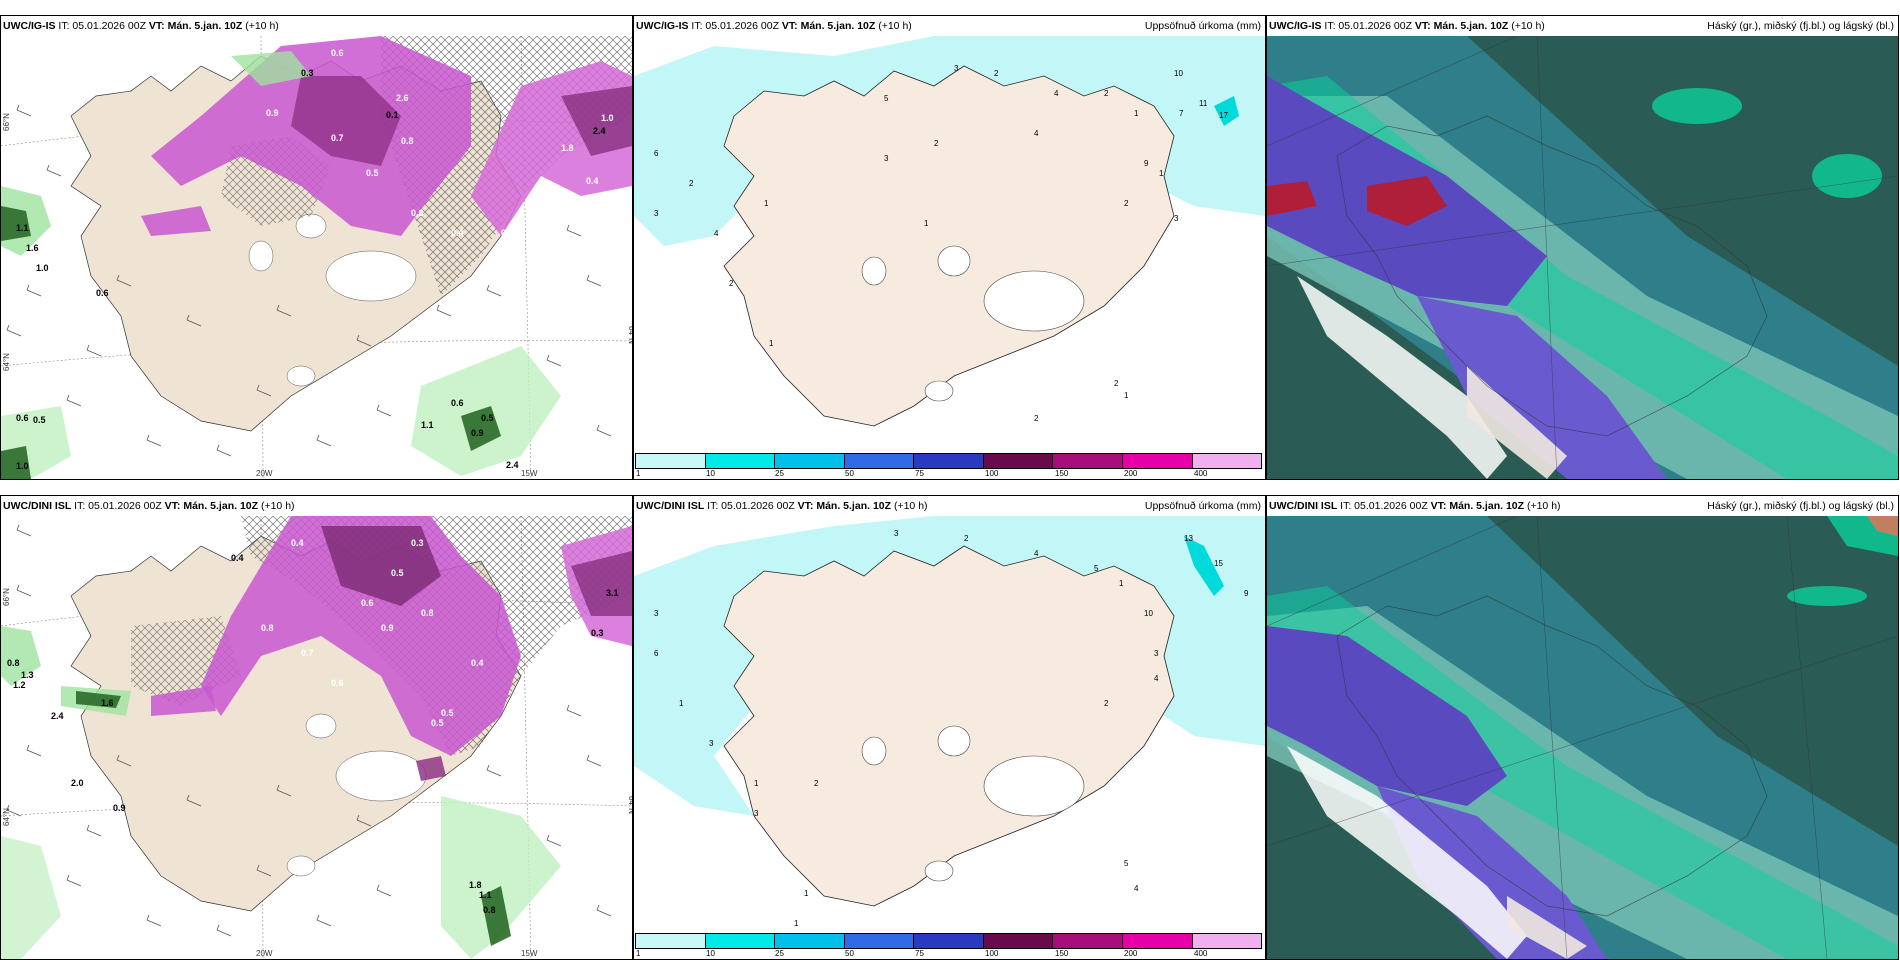 This screenshot has height=960, width=1900. Describe the element at coordinates (849, 473) in the screenshot. I see `legend-tick: 50` at that location.